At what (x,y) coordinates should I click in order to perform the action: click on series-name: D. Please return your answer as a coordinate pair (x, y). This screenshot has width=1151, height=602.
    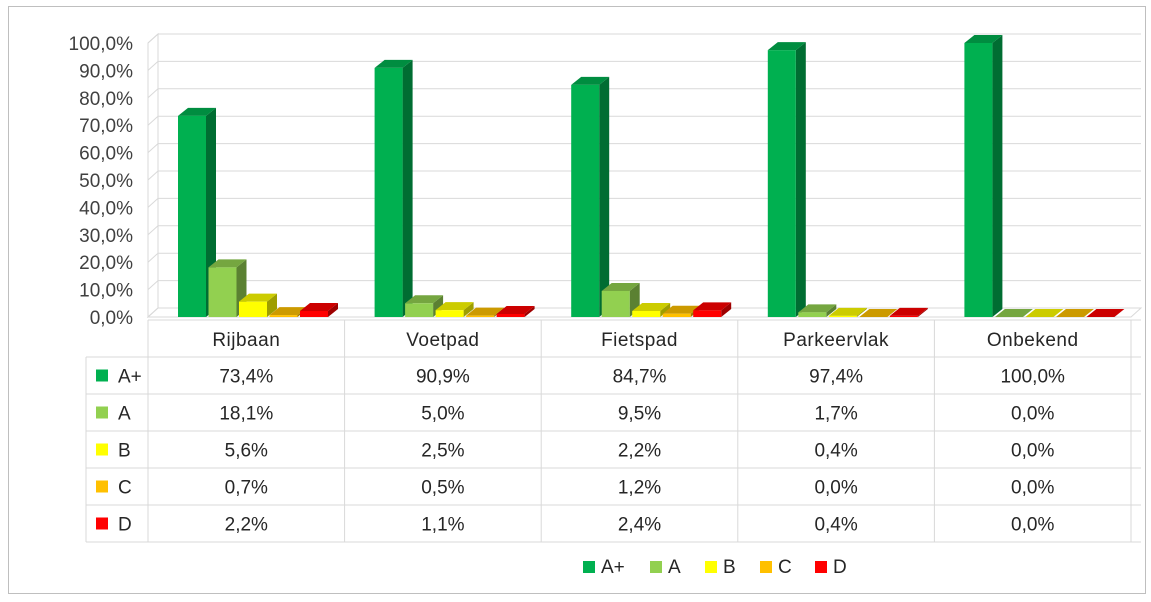
    Looking at the image, I should click on (125, 525).